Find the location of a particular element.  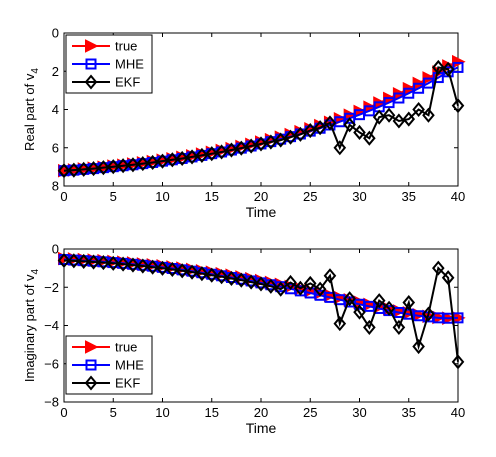

x-axis-label: Time is located at coordinates (261, 428).